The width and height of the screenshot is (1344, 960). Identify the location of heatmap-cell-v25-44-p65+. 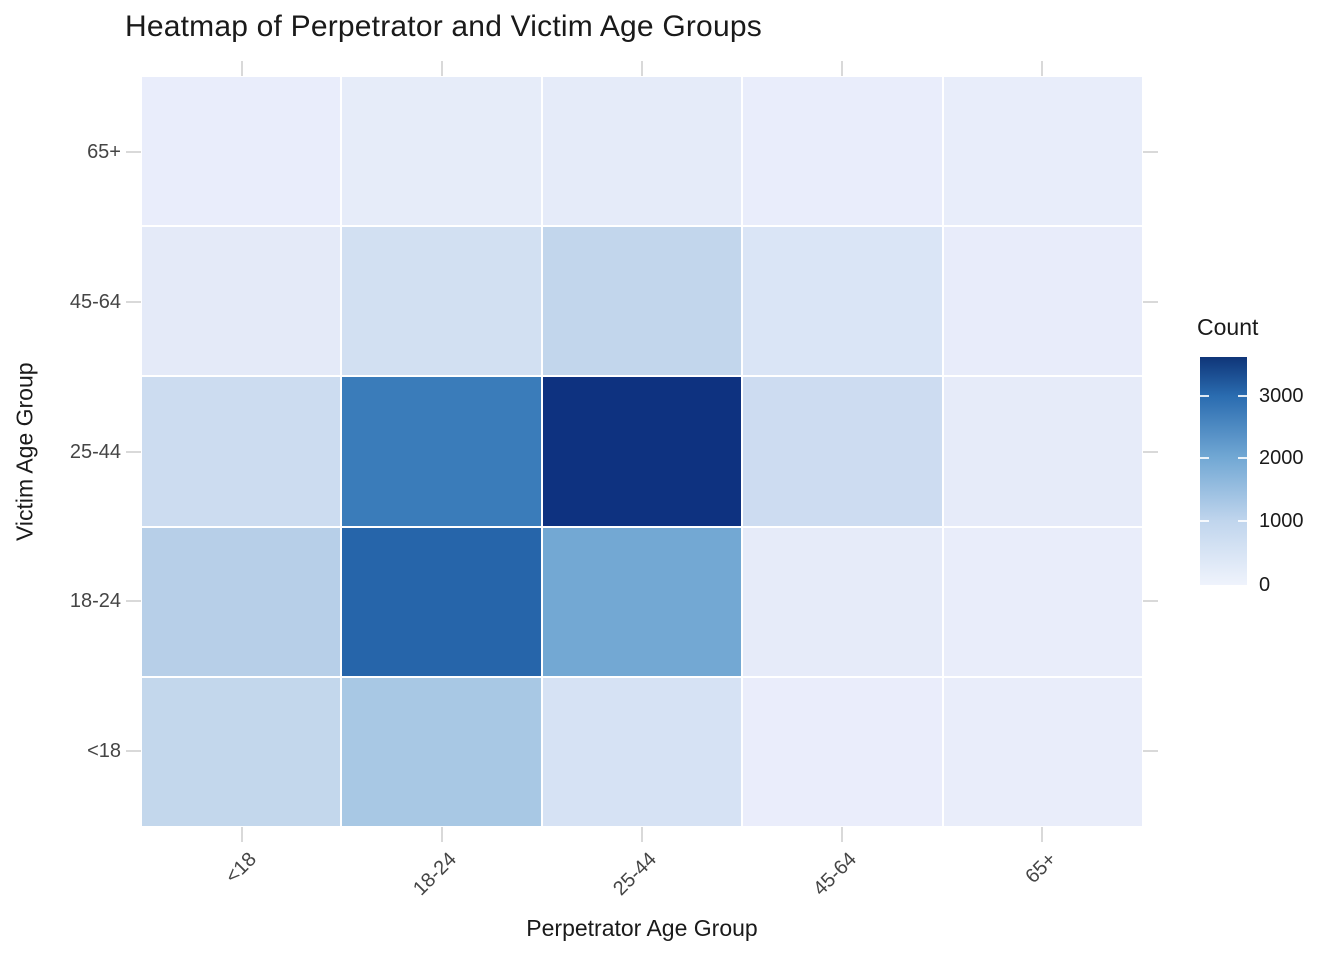
(1042, 451).